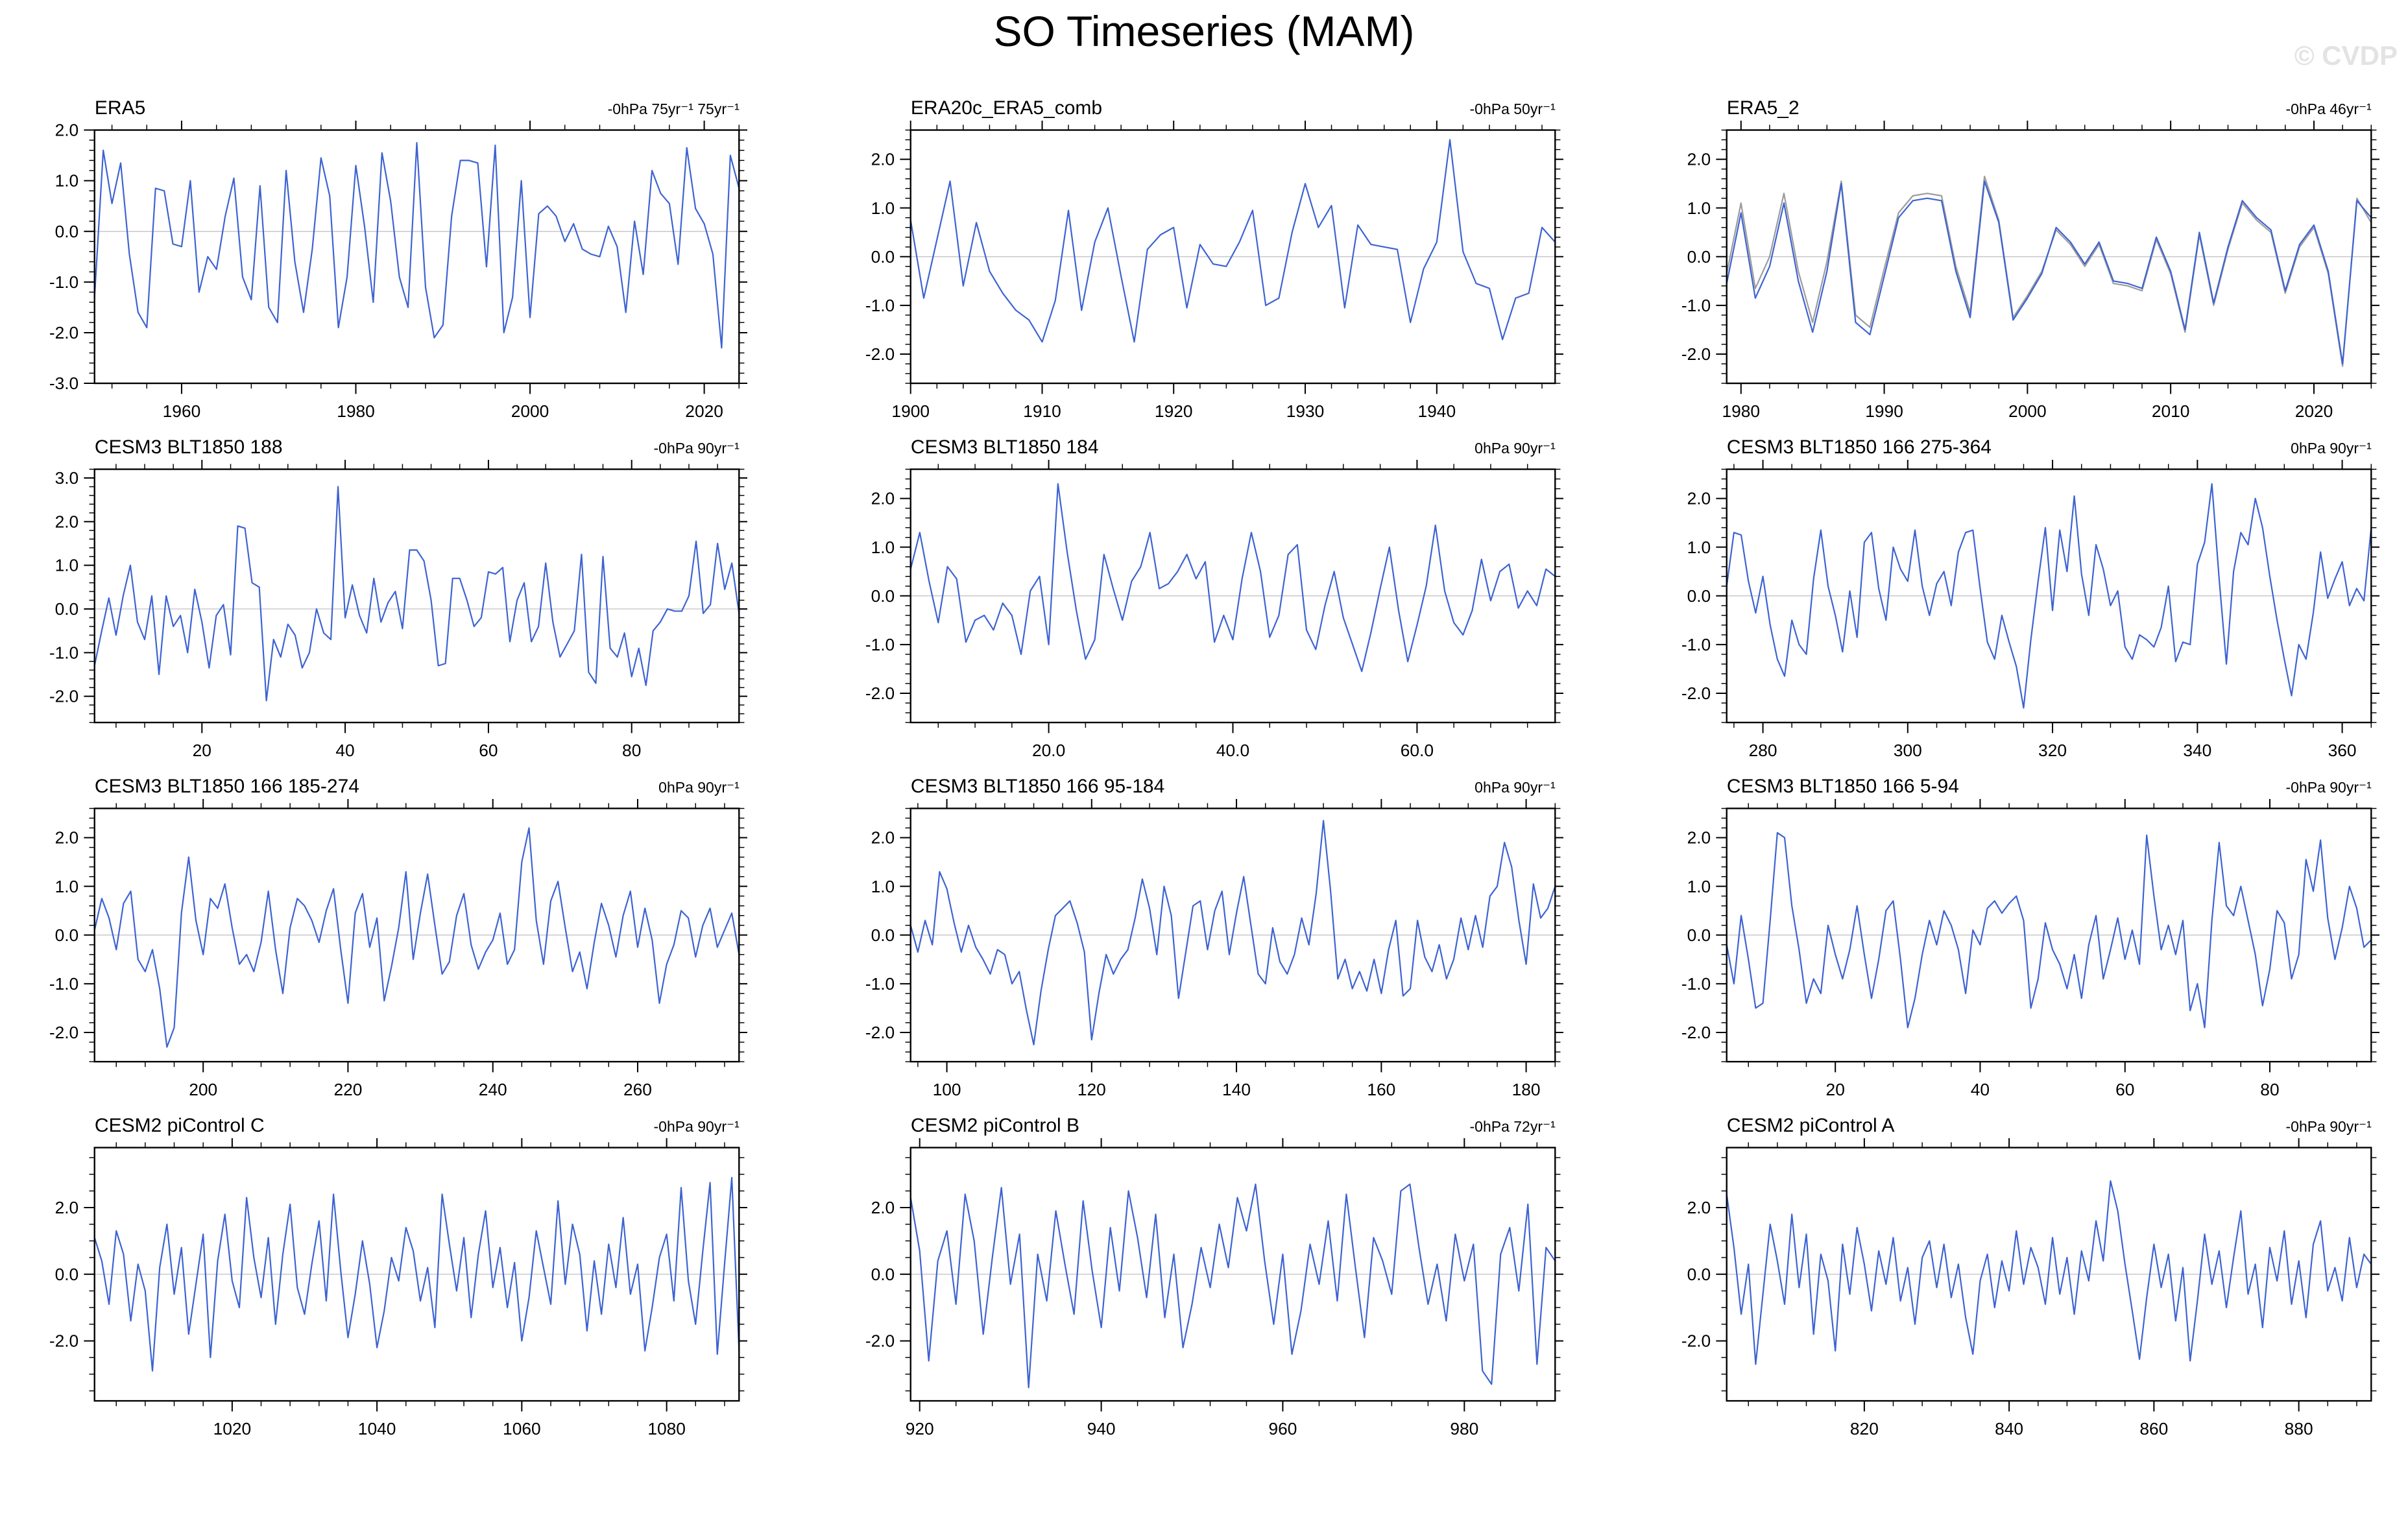  I want to click on panel-stat: -0hPa 50yr⁻¹, so click(1512, 109).